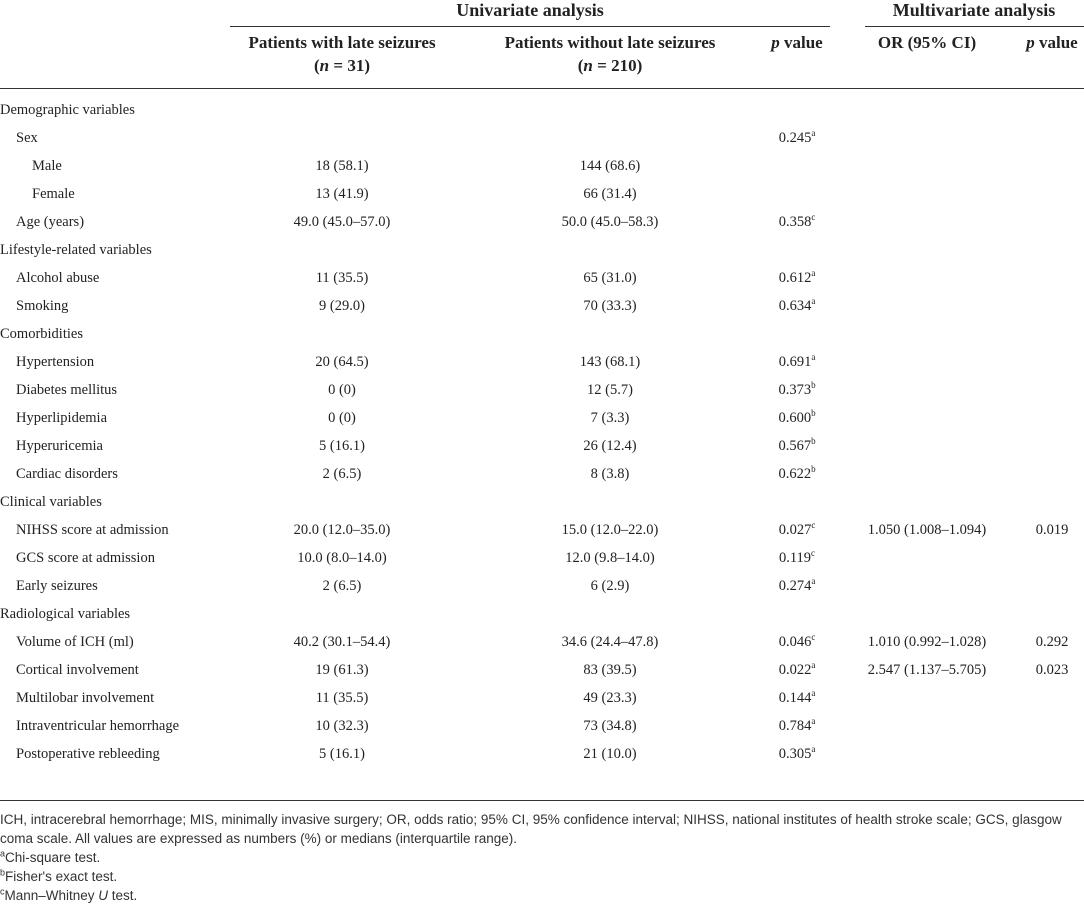 This screenshot has height=910, width=1084. I want to click on row-label: Intraventricular hemorrhage, so click(98, 726).